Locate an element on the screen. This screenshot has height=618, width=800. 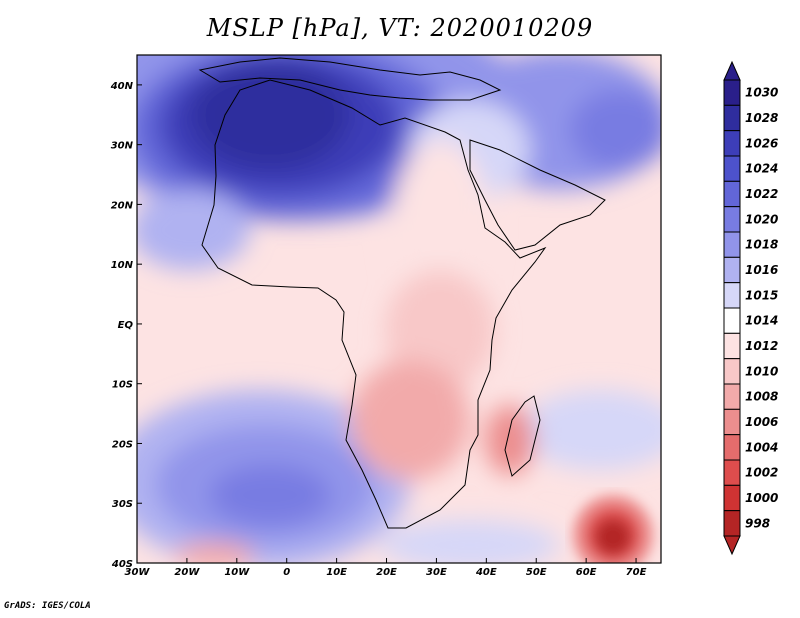
x-tick-label: 70E is located at coordinates (636, 572).